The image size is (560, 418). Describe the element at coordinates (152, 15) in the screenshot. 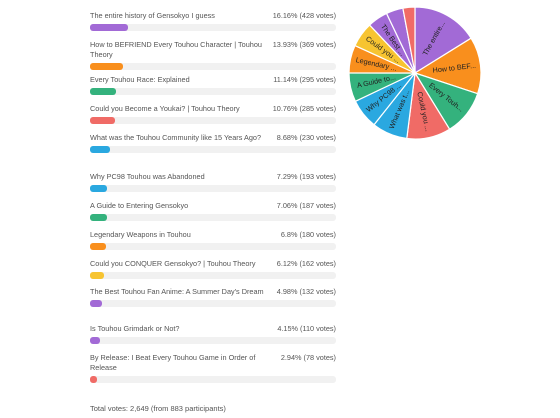

I see `poll-option-label: The entire history of Gensokyo I guess` at that location.